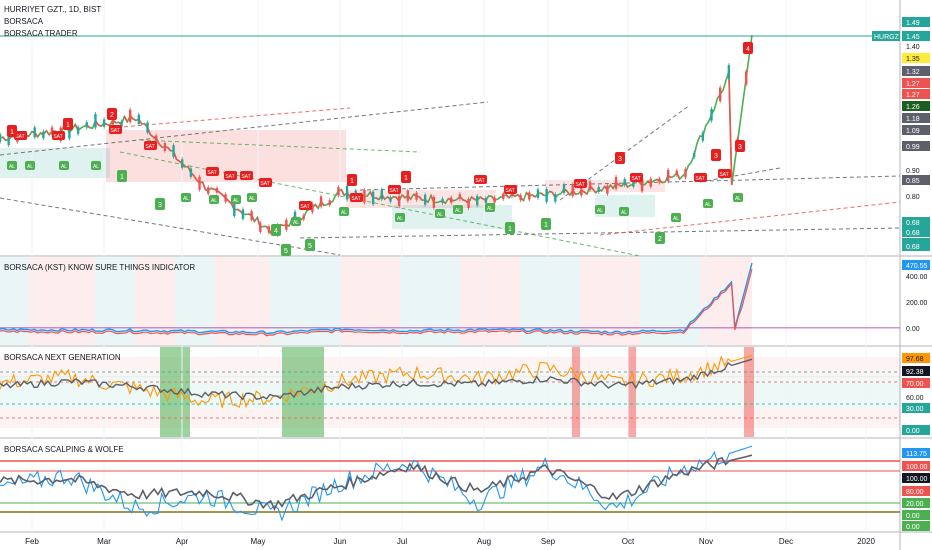 Image resolution: width=932 pixels, height=550 pixels. What do you see at coordinates (32, 541) in the screenshot?
I see `x-axis-label: Feb` at bounding box center [32, 541].